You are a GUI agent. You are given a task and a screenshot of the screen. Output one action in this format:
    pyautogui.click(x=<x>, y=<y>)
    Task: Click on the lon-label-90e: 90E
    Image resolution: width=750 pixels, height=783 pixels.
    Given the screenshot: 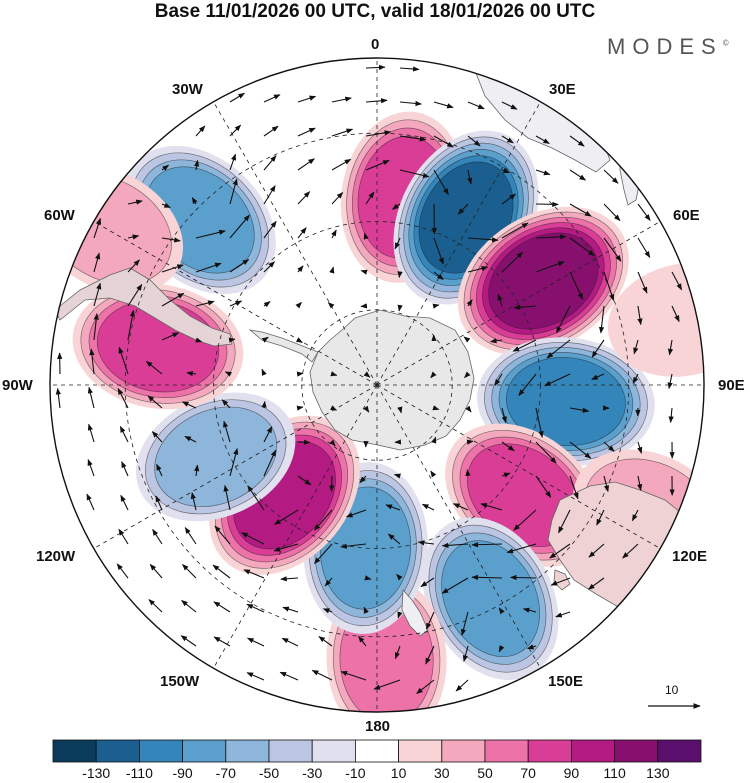 What is the action you would take?
    pyautogui.click(x=731, y=385)
    